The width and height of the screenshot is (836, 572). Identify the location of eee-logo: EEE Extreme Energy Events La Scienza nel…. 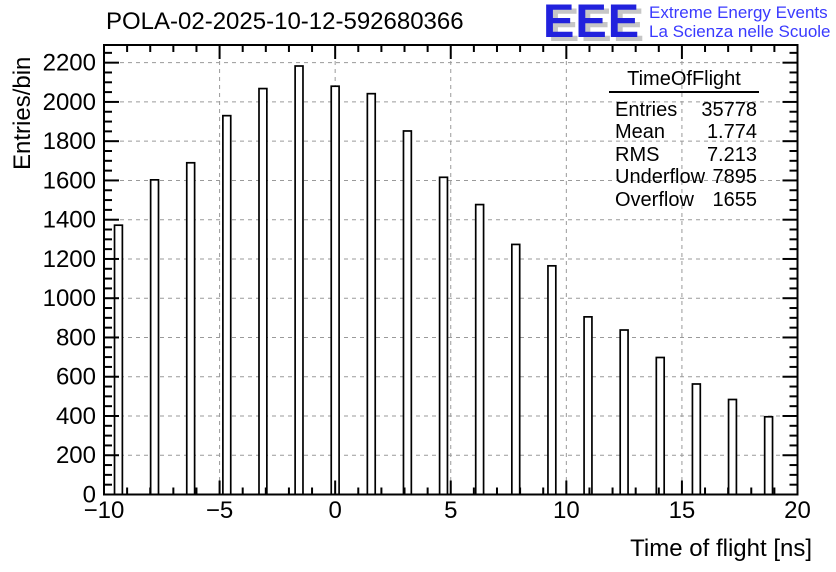
(687, 23).